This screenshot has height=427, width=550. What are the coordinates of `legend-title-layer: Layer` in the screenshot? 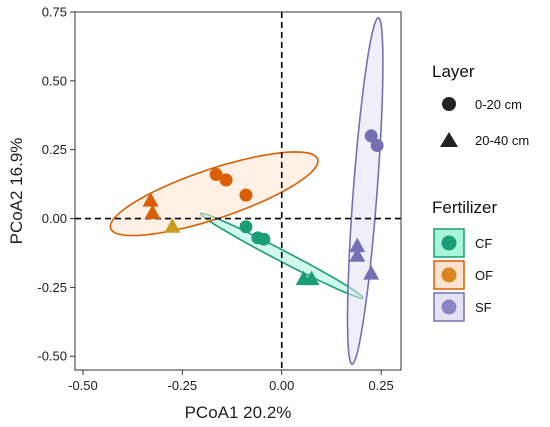 It's located at (453, 71).